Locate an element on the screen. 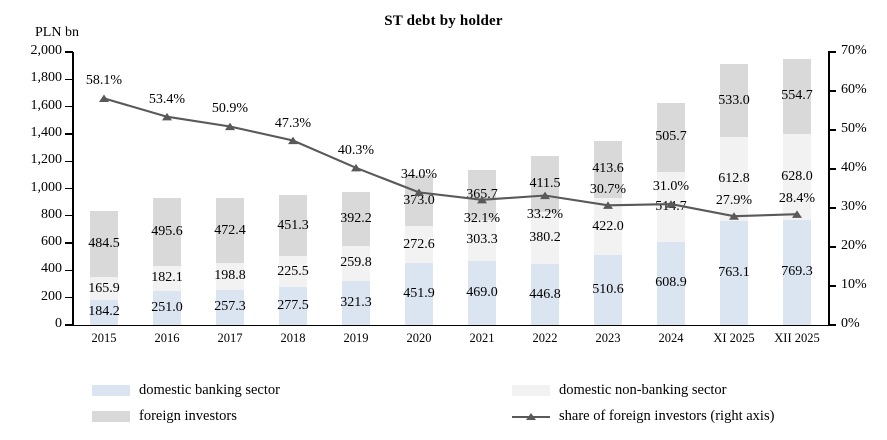 The width and height of the screenshot is (887, 440). bar-value-label: 198.8 is located at coordinates (230, 276).